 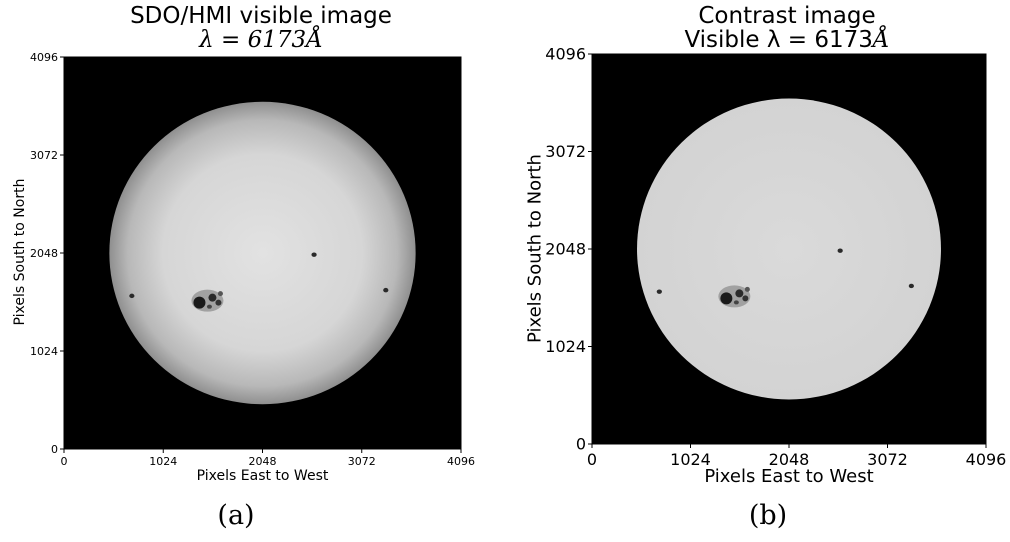 What do you see at coordinates (262, 476) in the screenshot?
I see `panel-a-xlabel: Pixels East to West` at bounding box center [262, 476].